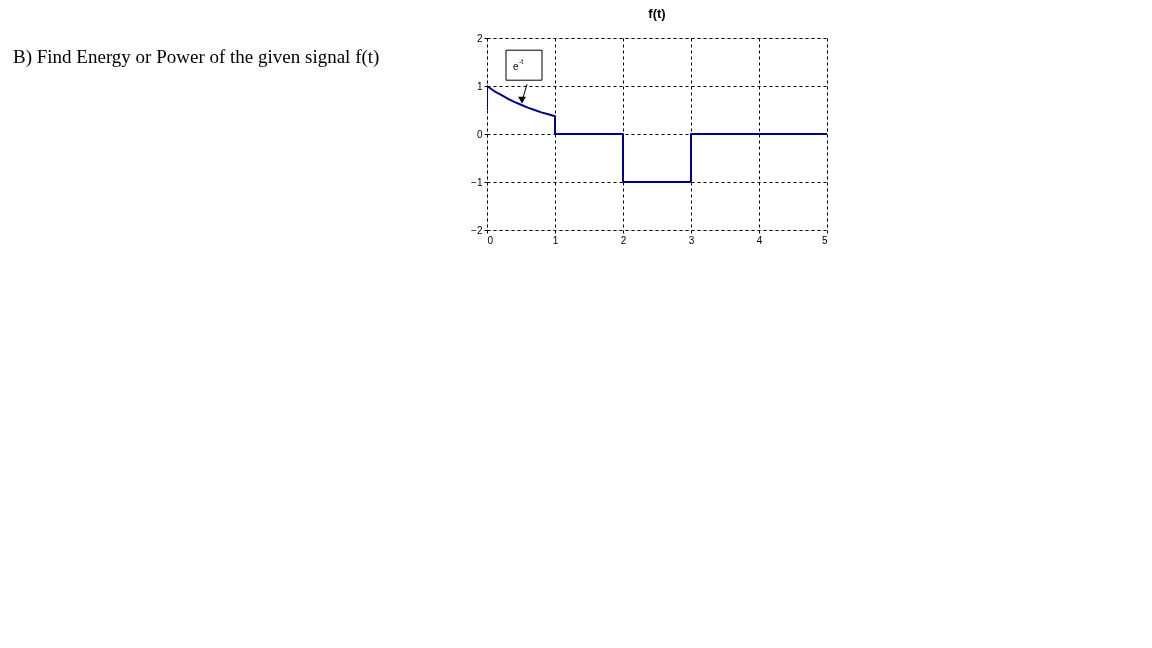 The height and width of the screenshot is (648, 1152). What do you see at coordinates (759, 240) in the screenshot?
I see `x-tick-label: 4` at bounding box center [759, 240].